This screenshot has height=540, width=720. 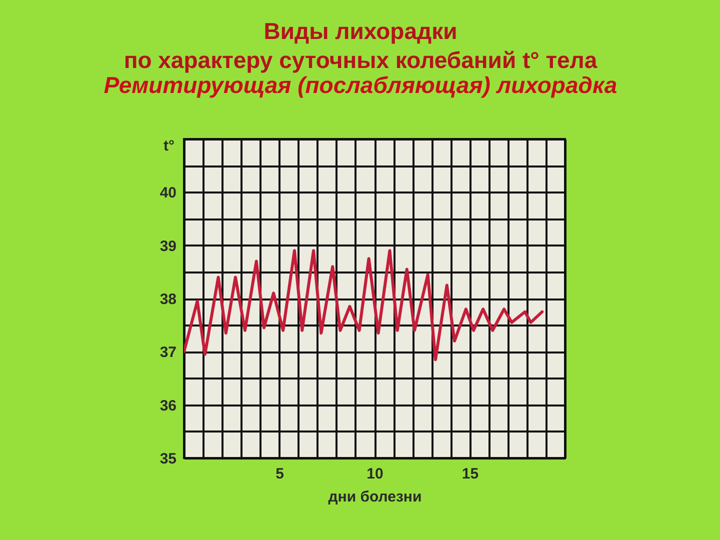 I want to click on x-tick-label: 5, so click(x=280, y=474).